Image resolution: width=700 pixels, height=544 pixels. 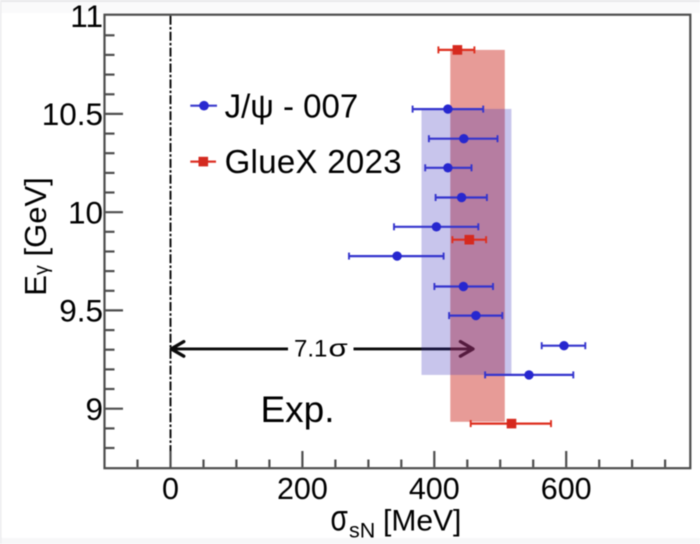 What do you see at coordinates (85, 213) in the screenshot?
I see `svg-text: 10` at bounding box center [85, 213].